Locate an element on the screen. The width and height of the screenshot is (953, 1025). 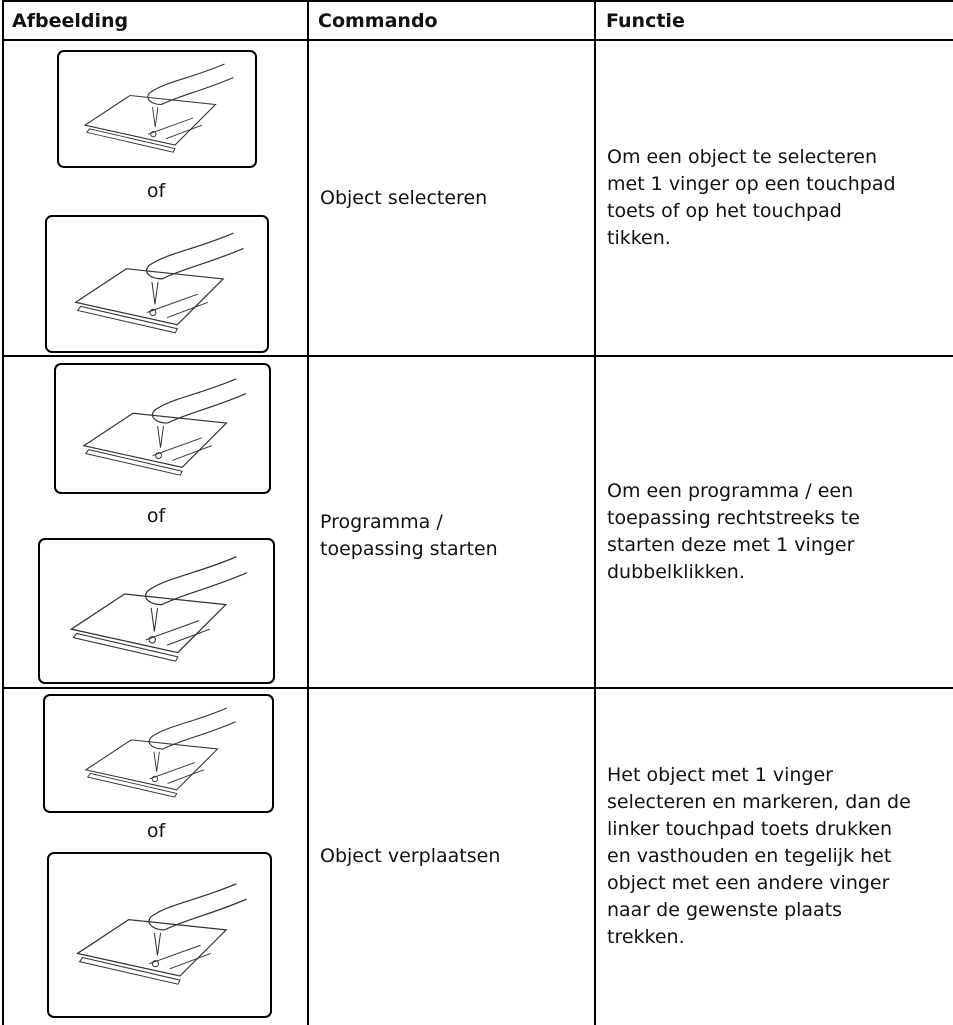
function-line: linker touchpad toets drukken is located at coordinates (749, 829).